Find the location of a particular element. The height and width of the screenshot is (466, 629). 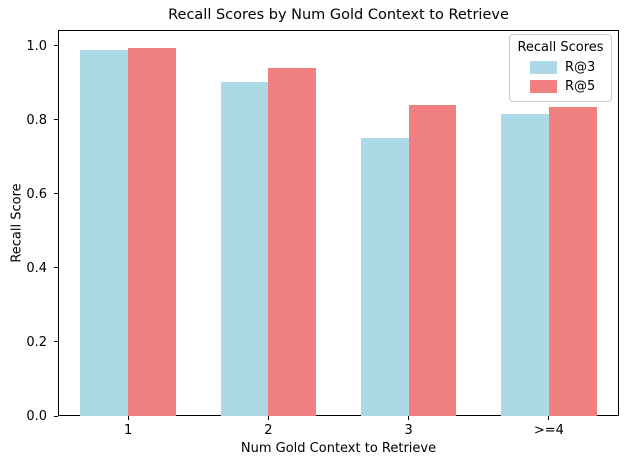

legend-title: Recall Scores is located at coordinates (560, 47).